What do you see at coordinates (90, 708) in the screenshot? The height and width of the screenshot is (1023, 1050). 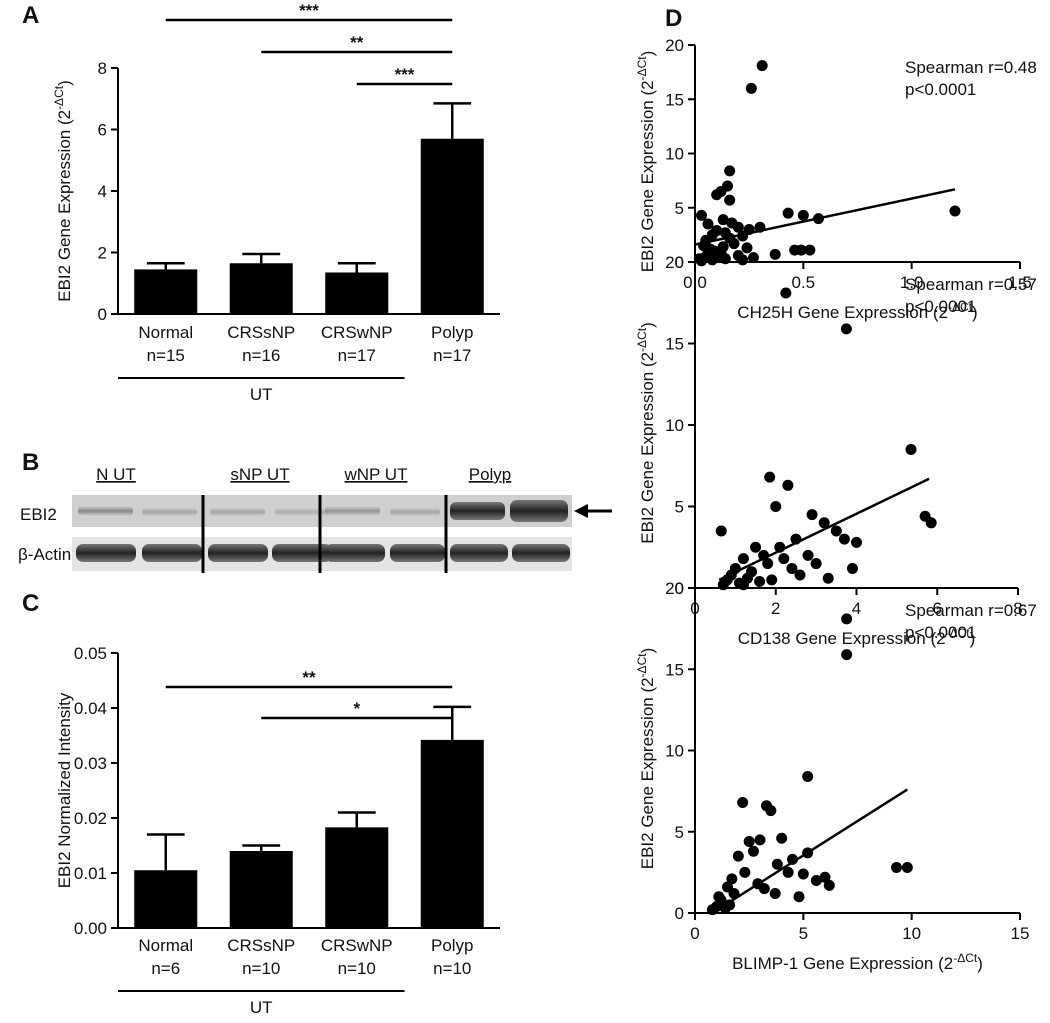 I see `y-tick-label: 0.04` at bounding box center [90, 708].